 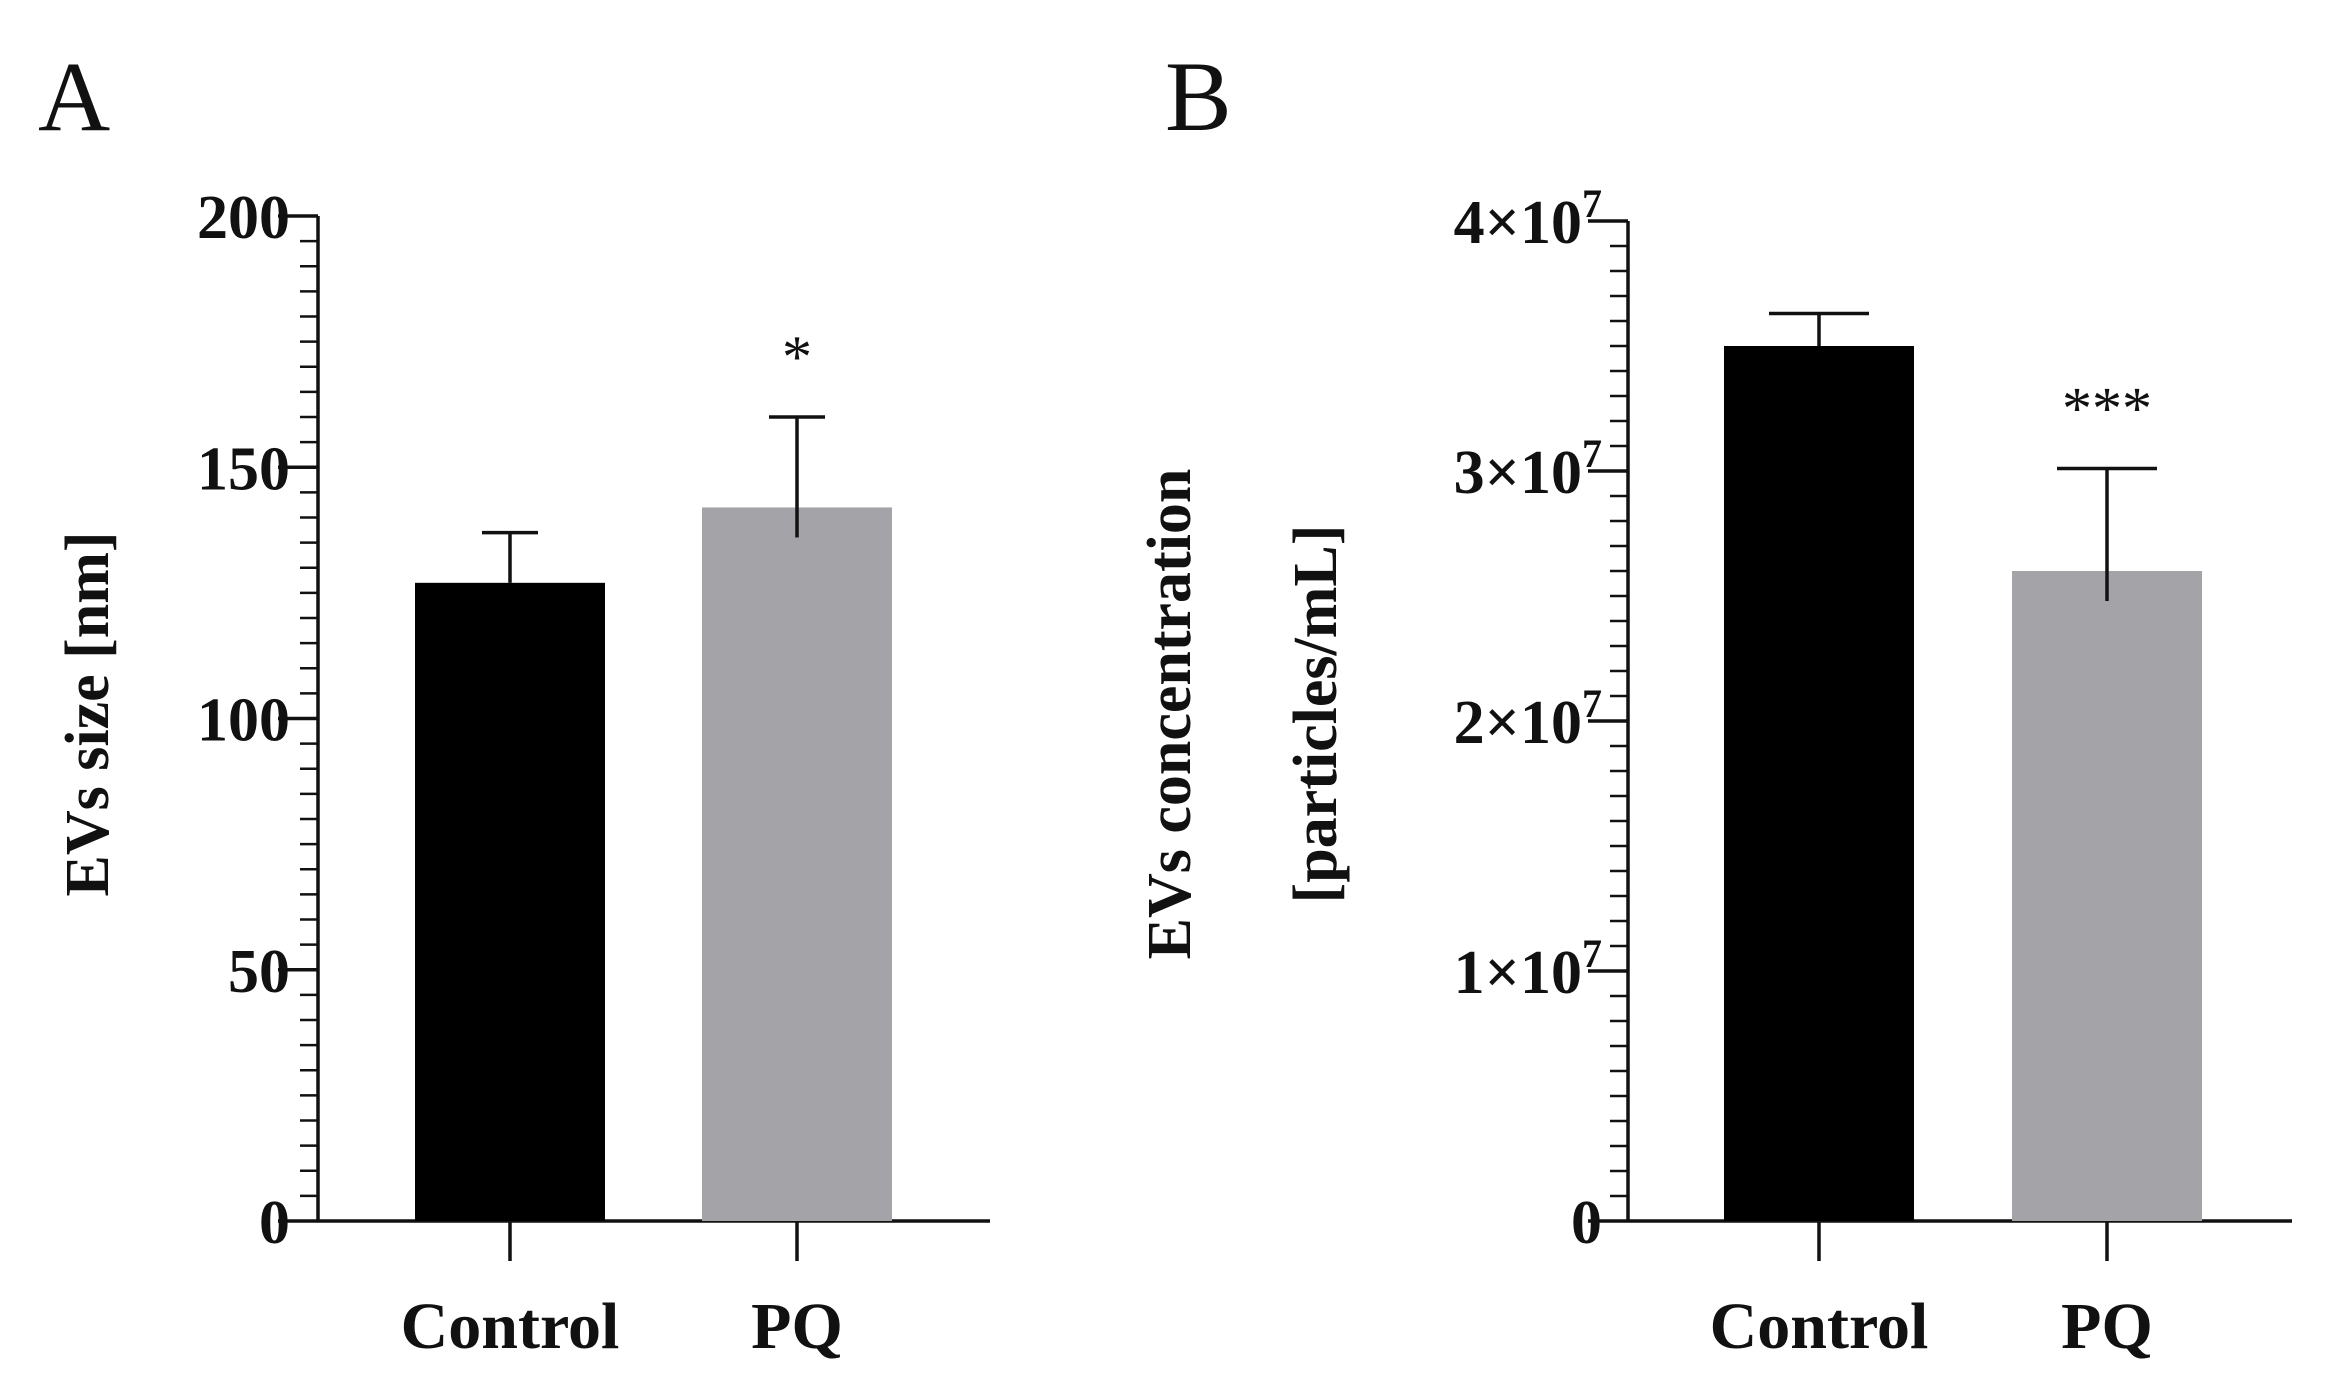 I want to click on panel-a-letter: A, so click(x=74, y=96).